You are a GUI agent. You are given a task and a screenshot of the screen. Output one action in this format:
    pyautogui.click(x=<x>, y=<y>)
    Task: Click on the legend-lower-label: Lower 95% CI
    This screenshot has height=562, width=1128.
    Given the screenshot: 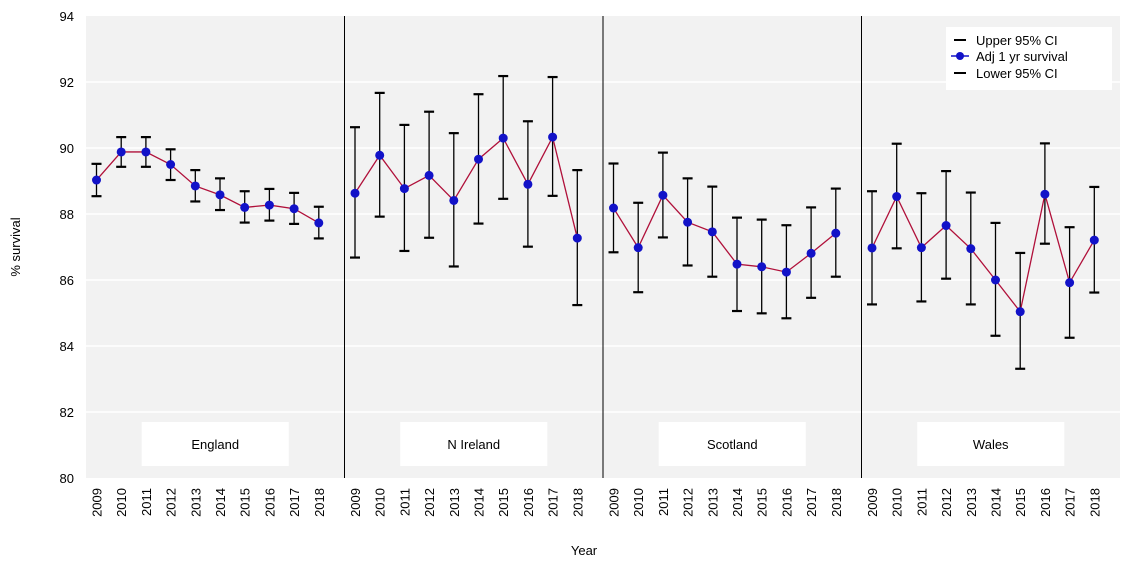 What is the action you would take?
    pyautogui.click(x=1017, y=73)
    